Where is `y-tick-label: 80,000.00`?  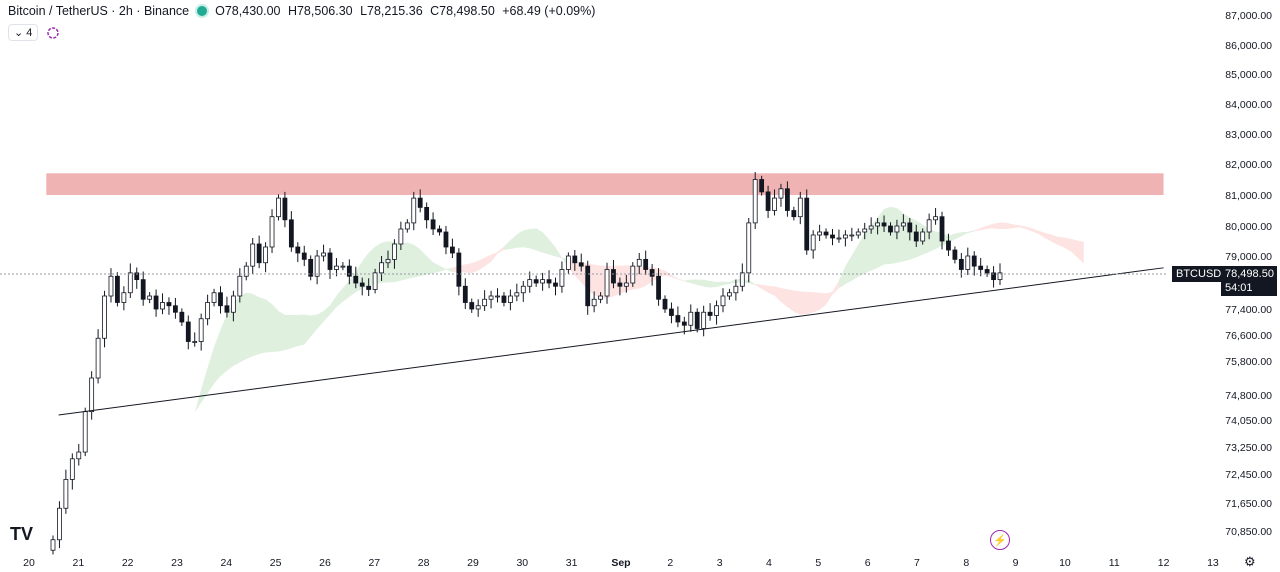
y-tick-label: 80,000.00 is located at coordinates (1248, 227).